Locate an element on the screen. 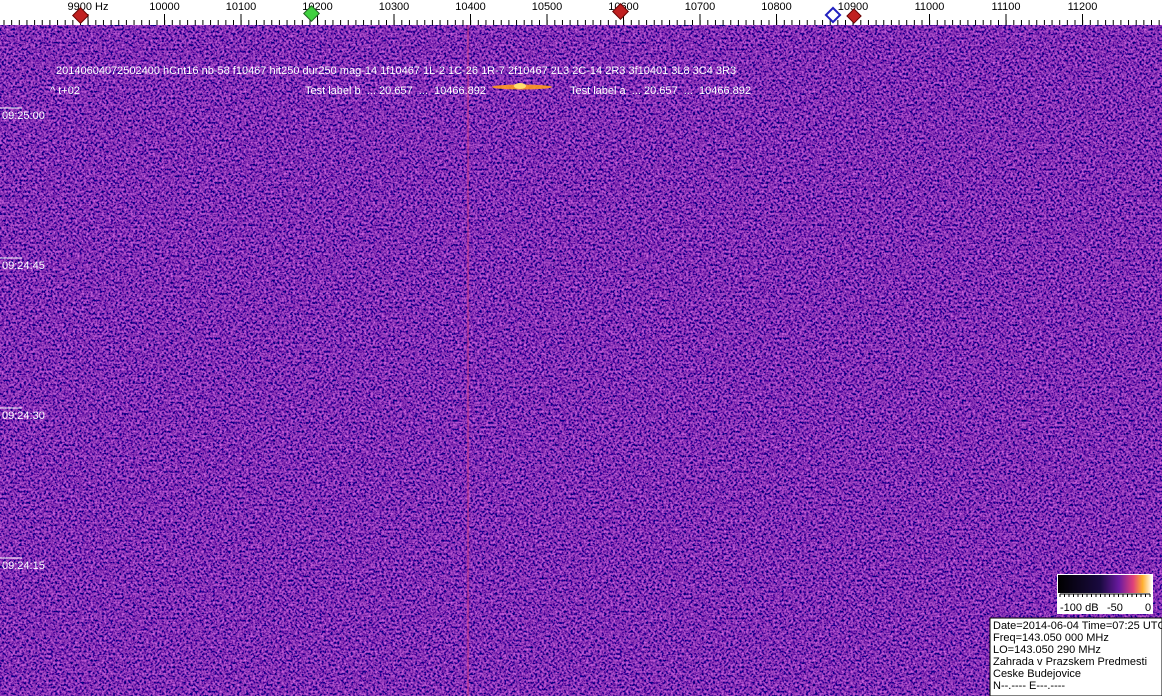  frequency-label: 11100 is located at coordinates (1006, 7).